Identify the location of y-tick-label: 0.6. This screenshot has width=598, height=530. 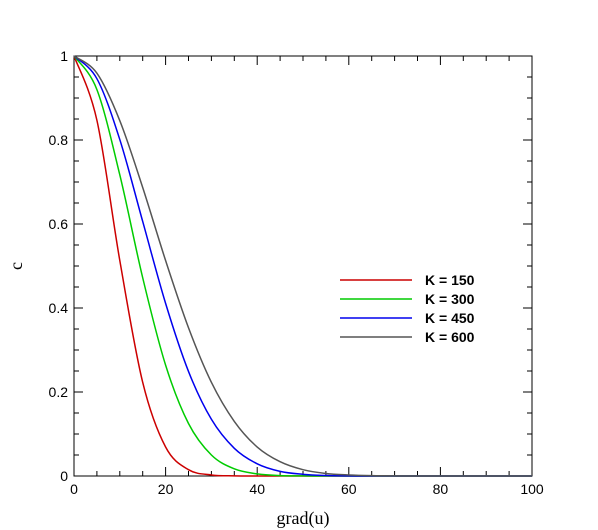
(59, 224).